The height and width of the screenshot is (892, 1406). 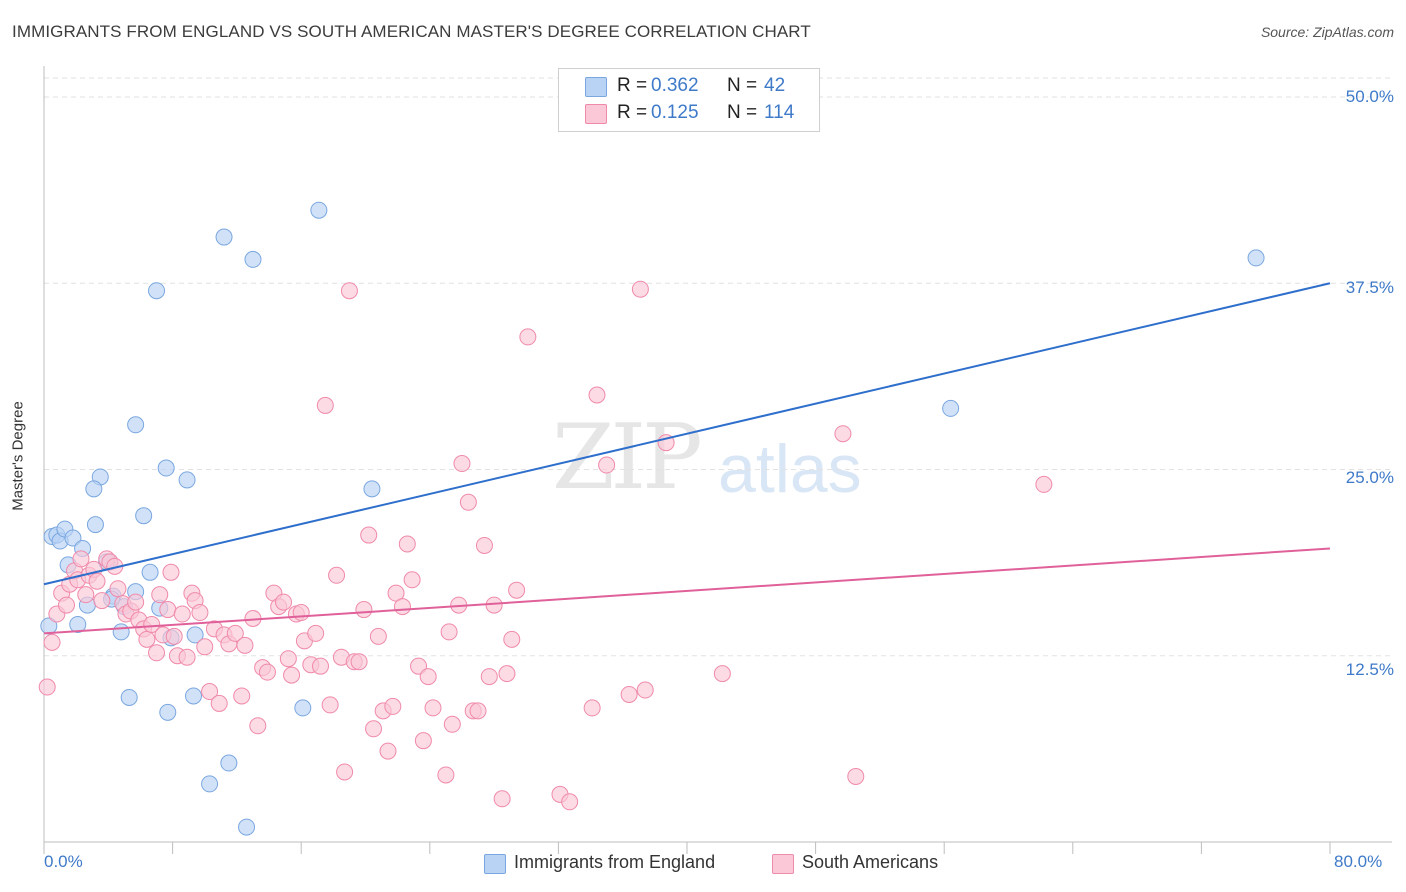 What do you see at coordinates (1369, 669) in the screenshot?
I see `y-tick-label-12-5: 12.5%` at bounding box center [1369, 669].